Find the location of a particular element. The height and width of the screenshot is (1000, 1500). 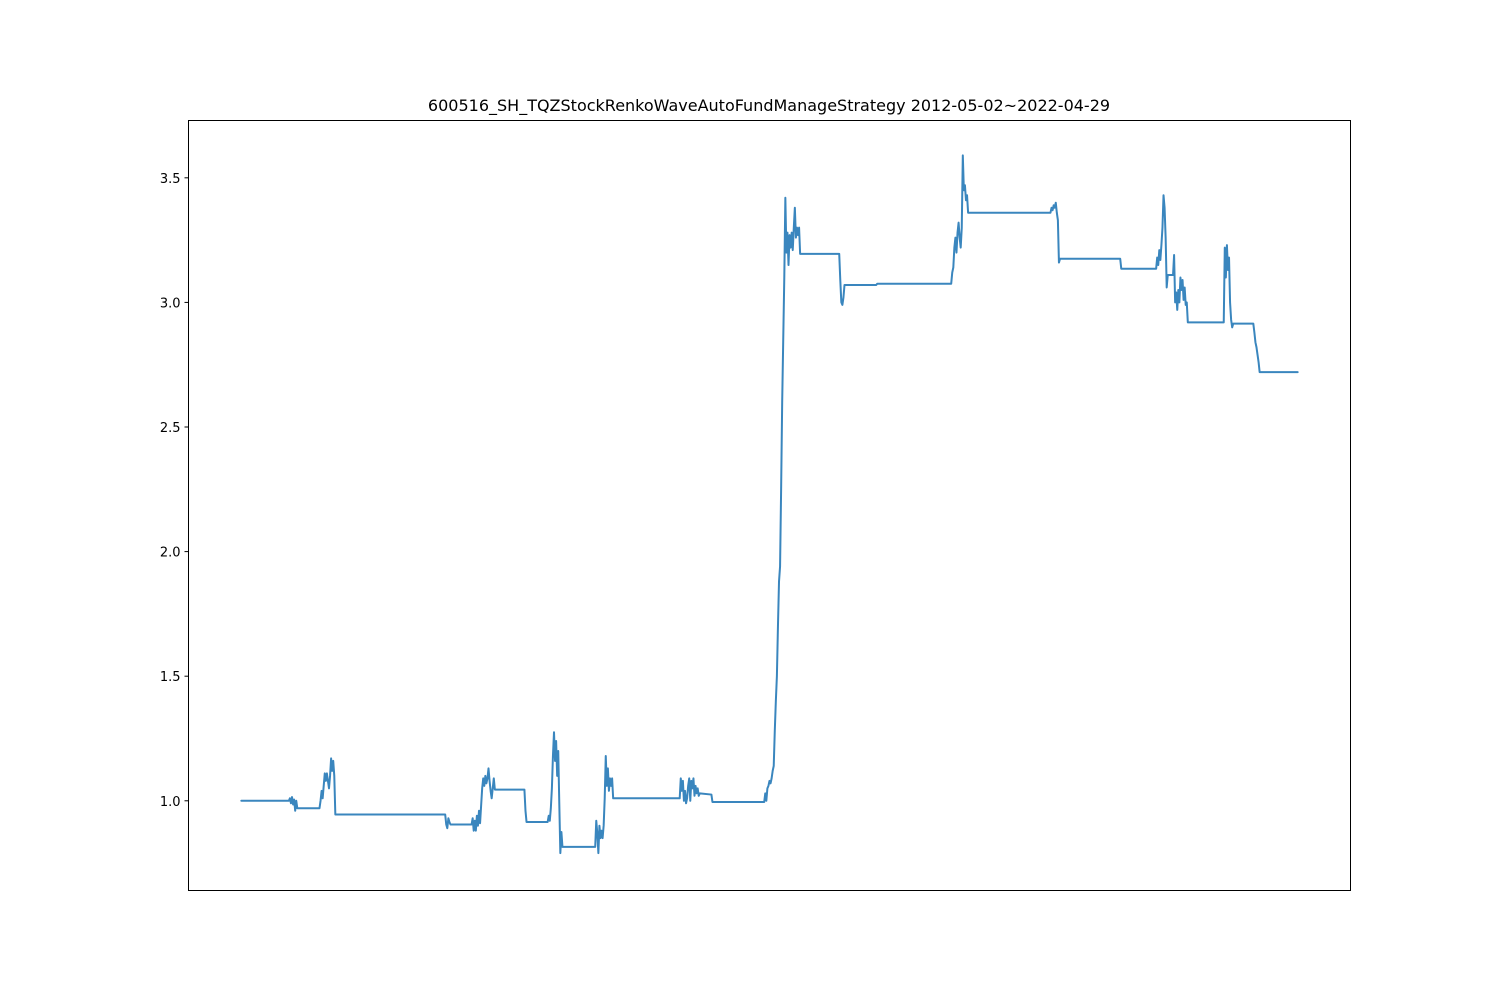

y-tick-label: 3.0 is located at coordinates (170, 303).